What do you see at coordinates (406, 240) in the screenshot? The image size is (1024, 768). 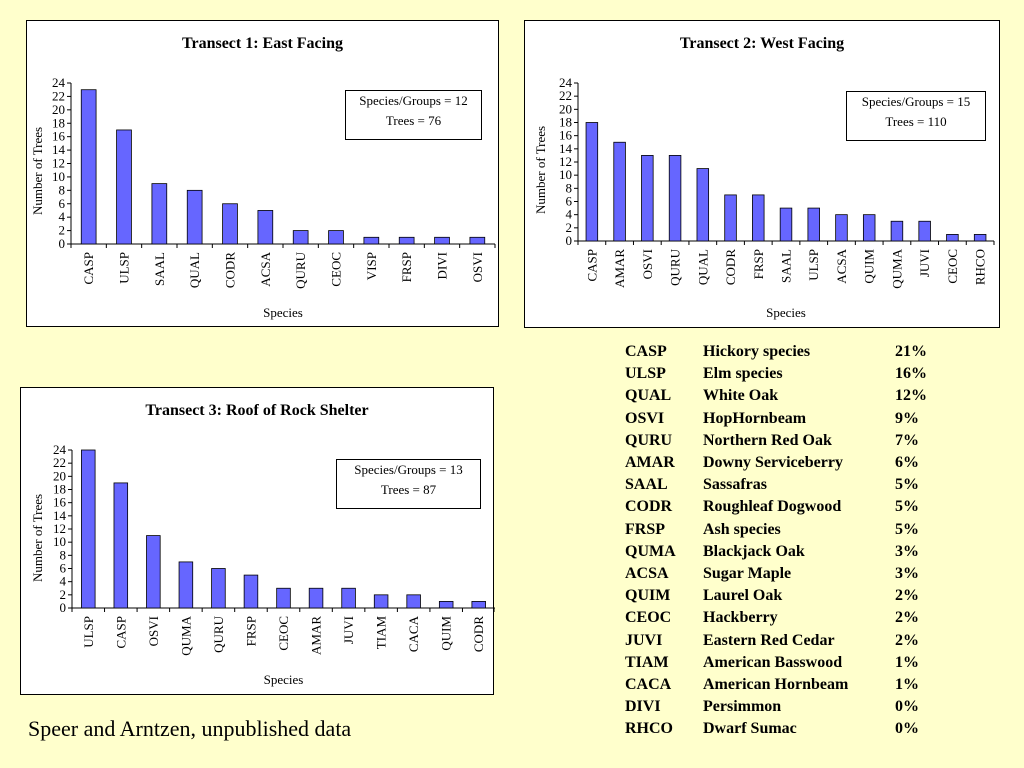 I see `bar-frsp` at bounding box center [406, 240].